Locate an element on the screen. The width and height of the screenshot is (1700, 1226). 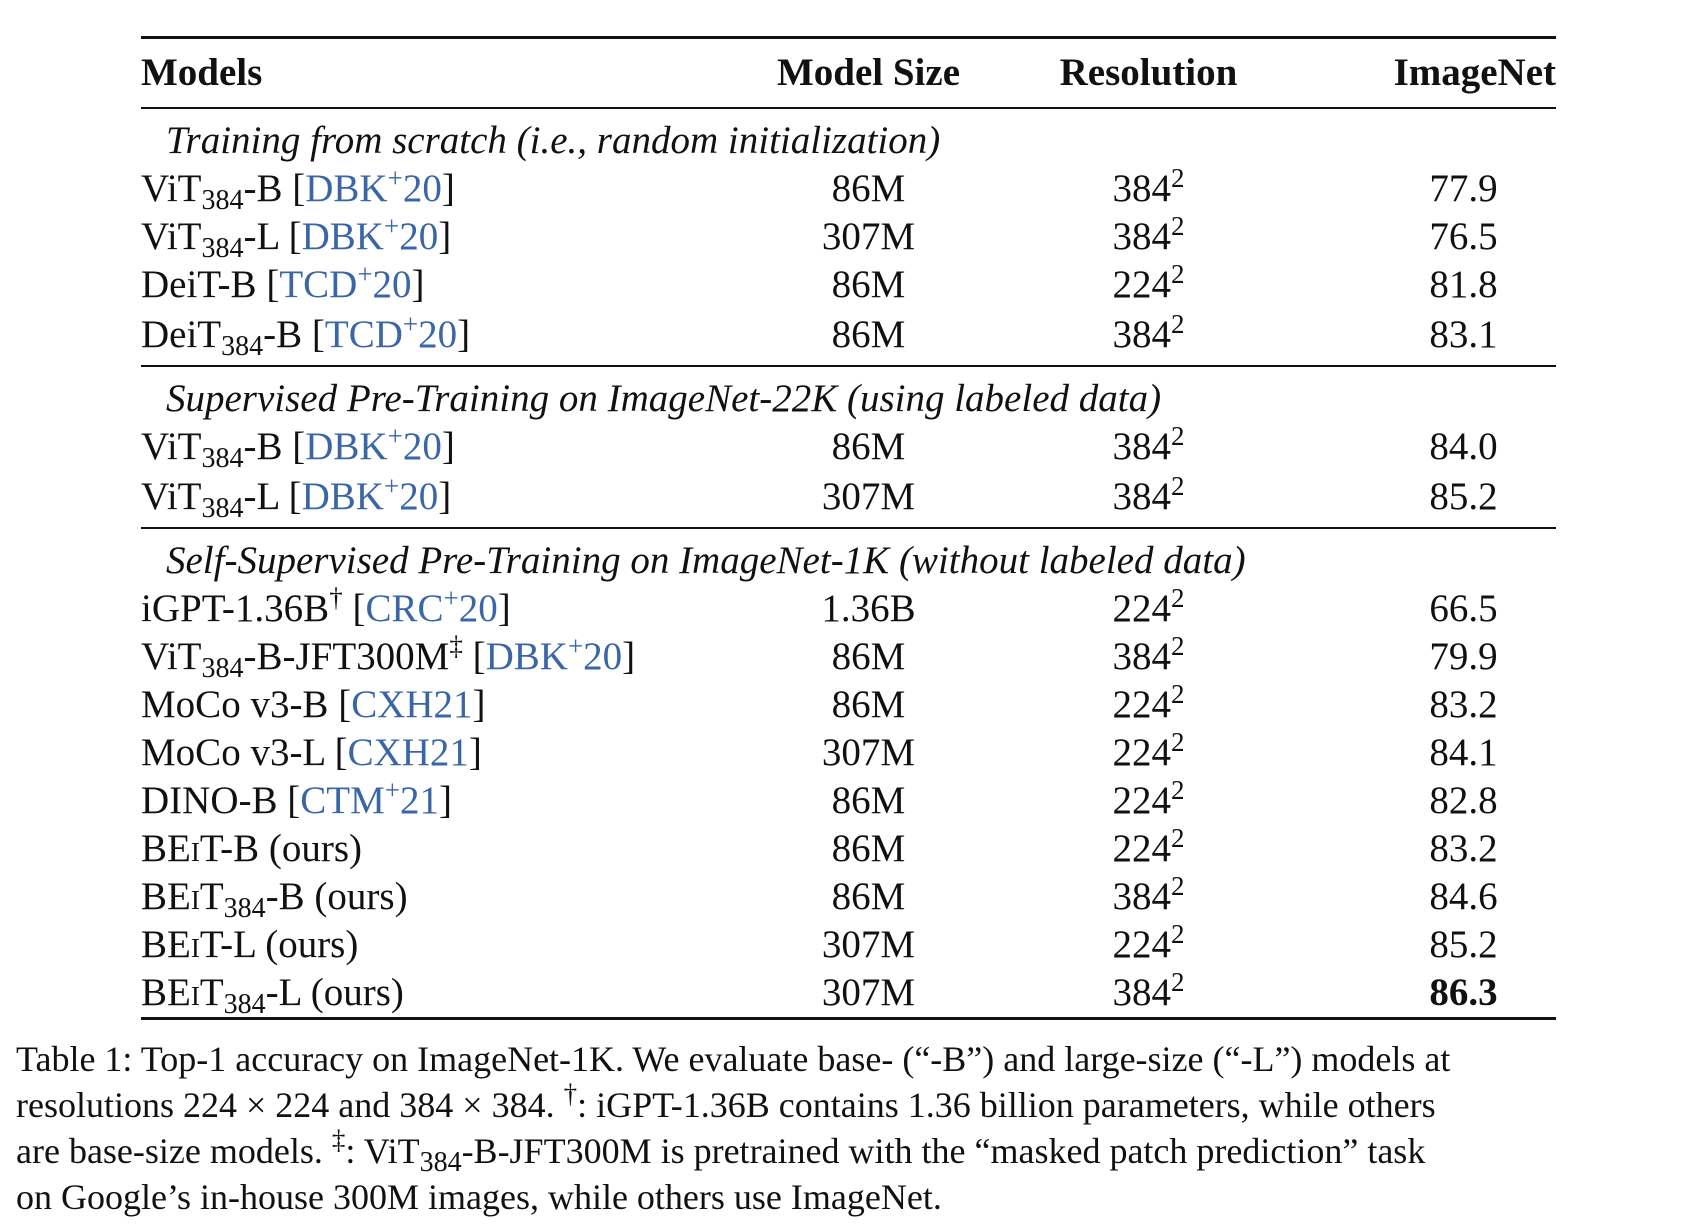
table-row: BEiT-L (ours) 307M 2242 85.2 is located at coordinates (848, 945).